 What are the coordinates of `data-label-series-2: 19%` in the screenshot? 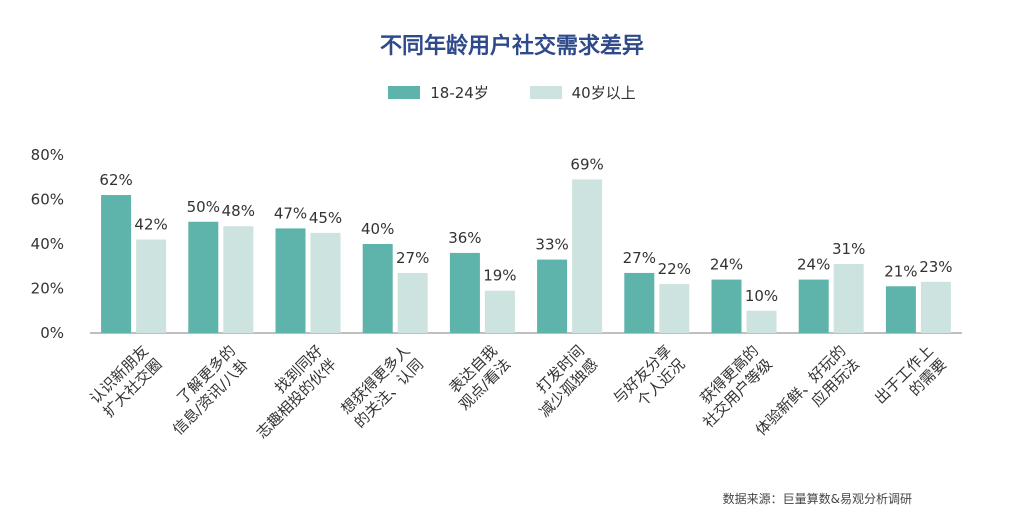 It's located at (499, 276).